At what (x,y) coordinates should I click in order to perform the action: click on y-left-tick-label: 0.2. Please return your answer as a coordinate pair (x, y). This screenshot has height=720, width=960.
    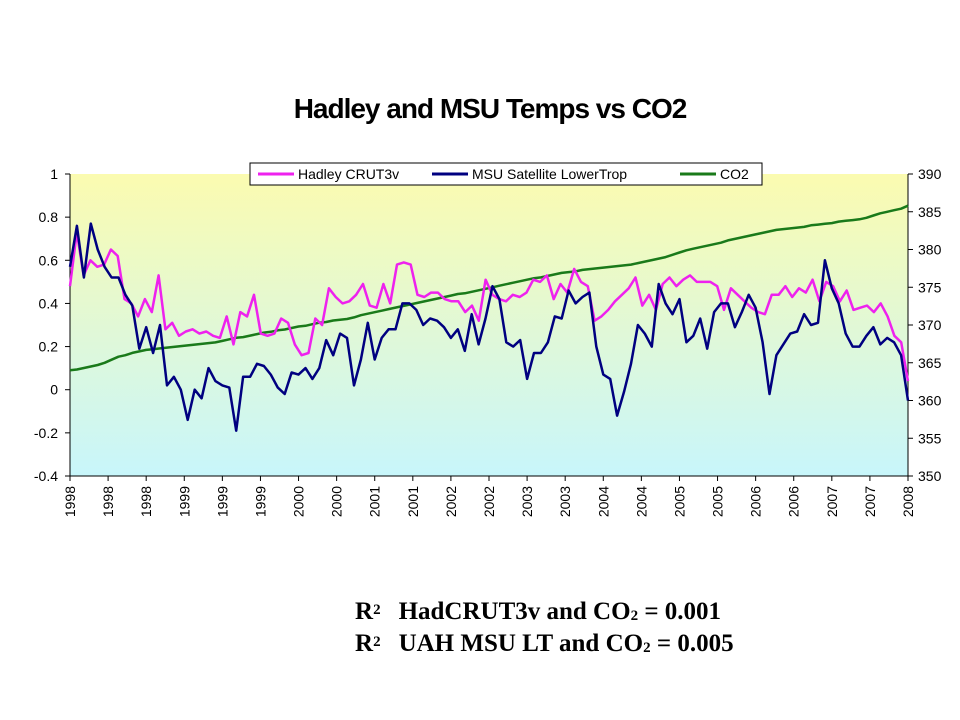
    Looking at the image, I should click on (49, 347).